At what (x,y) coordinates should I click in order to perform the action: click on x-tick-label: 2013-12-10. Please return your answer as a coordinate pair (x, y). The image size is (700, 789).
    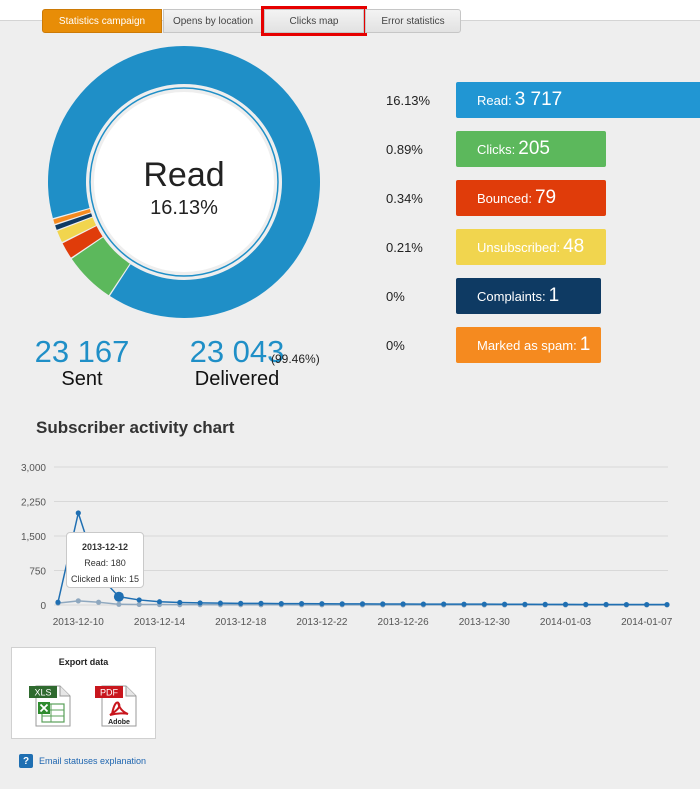
    Looking at the image, I should click on (79, 622).